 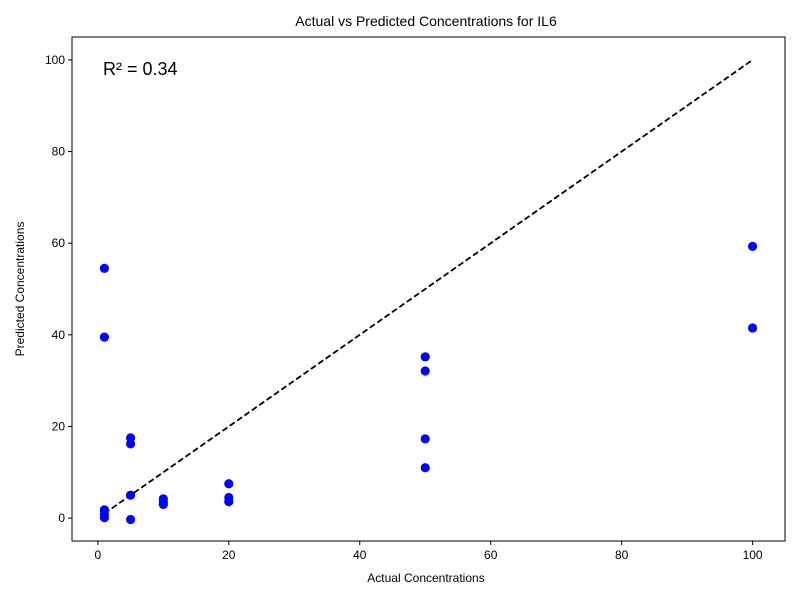 I want to click on y-tick-label: 100, so click(x=55, y=60).